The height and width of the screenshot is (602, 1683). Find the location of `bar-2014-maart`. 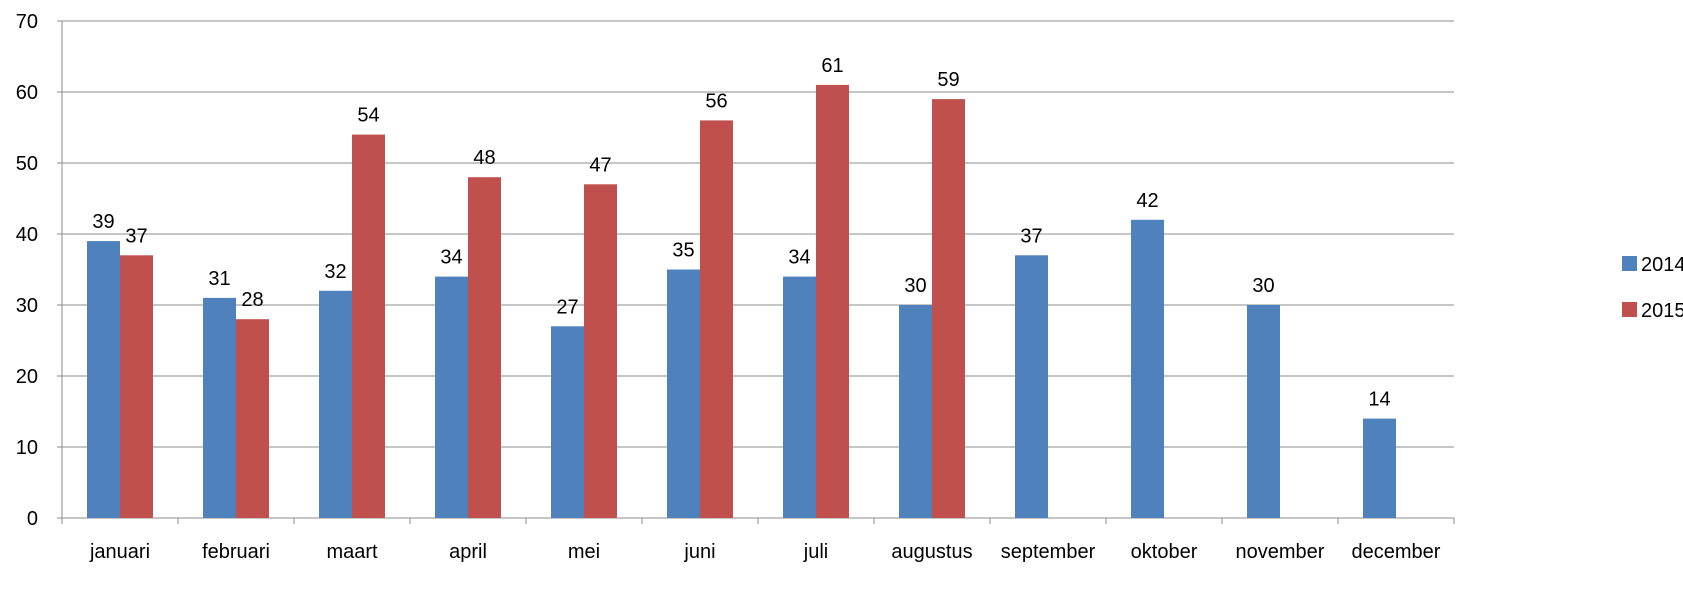

bar-2014-maart is located at coordinates (335, 404).